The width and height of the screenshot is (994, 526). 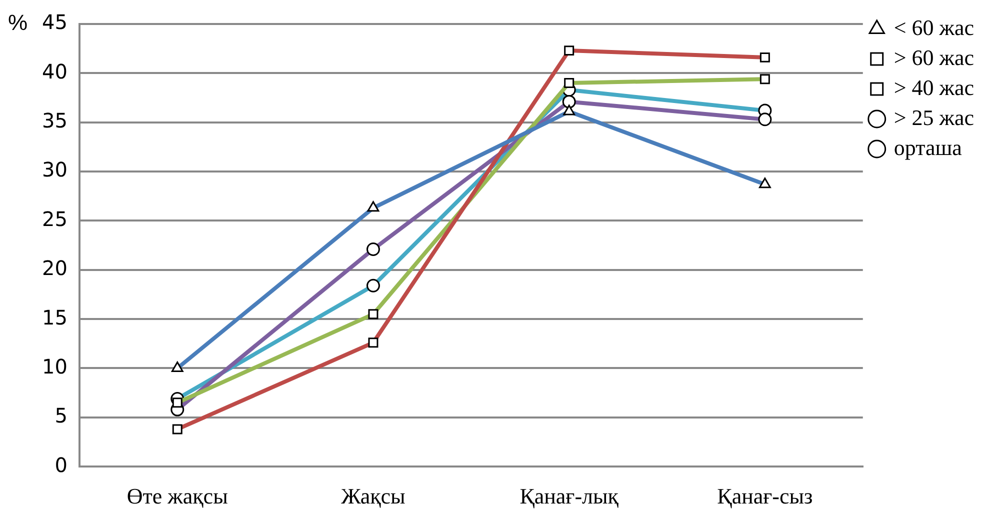 What do you see at coordinates (55, 317) in the screenshot?
I see `y-tick-label: 15` at bounding box center [55, 317].